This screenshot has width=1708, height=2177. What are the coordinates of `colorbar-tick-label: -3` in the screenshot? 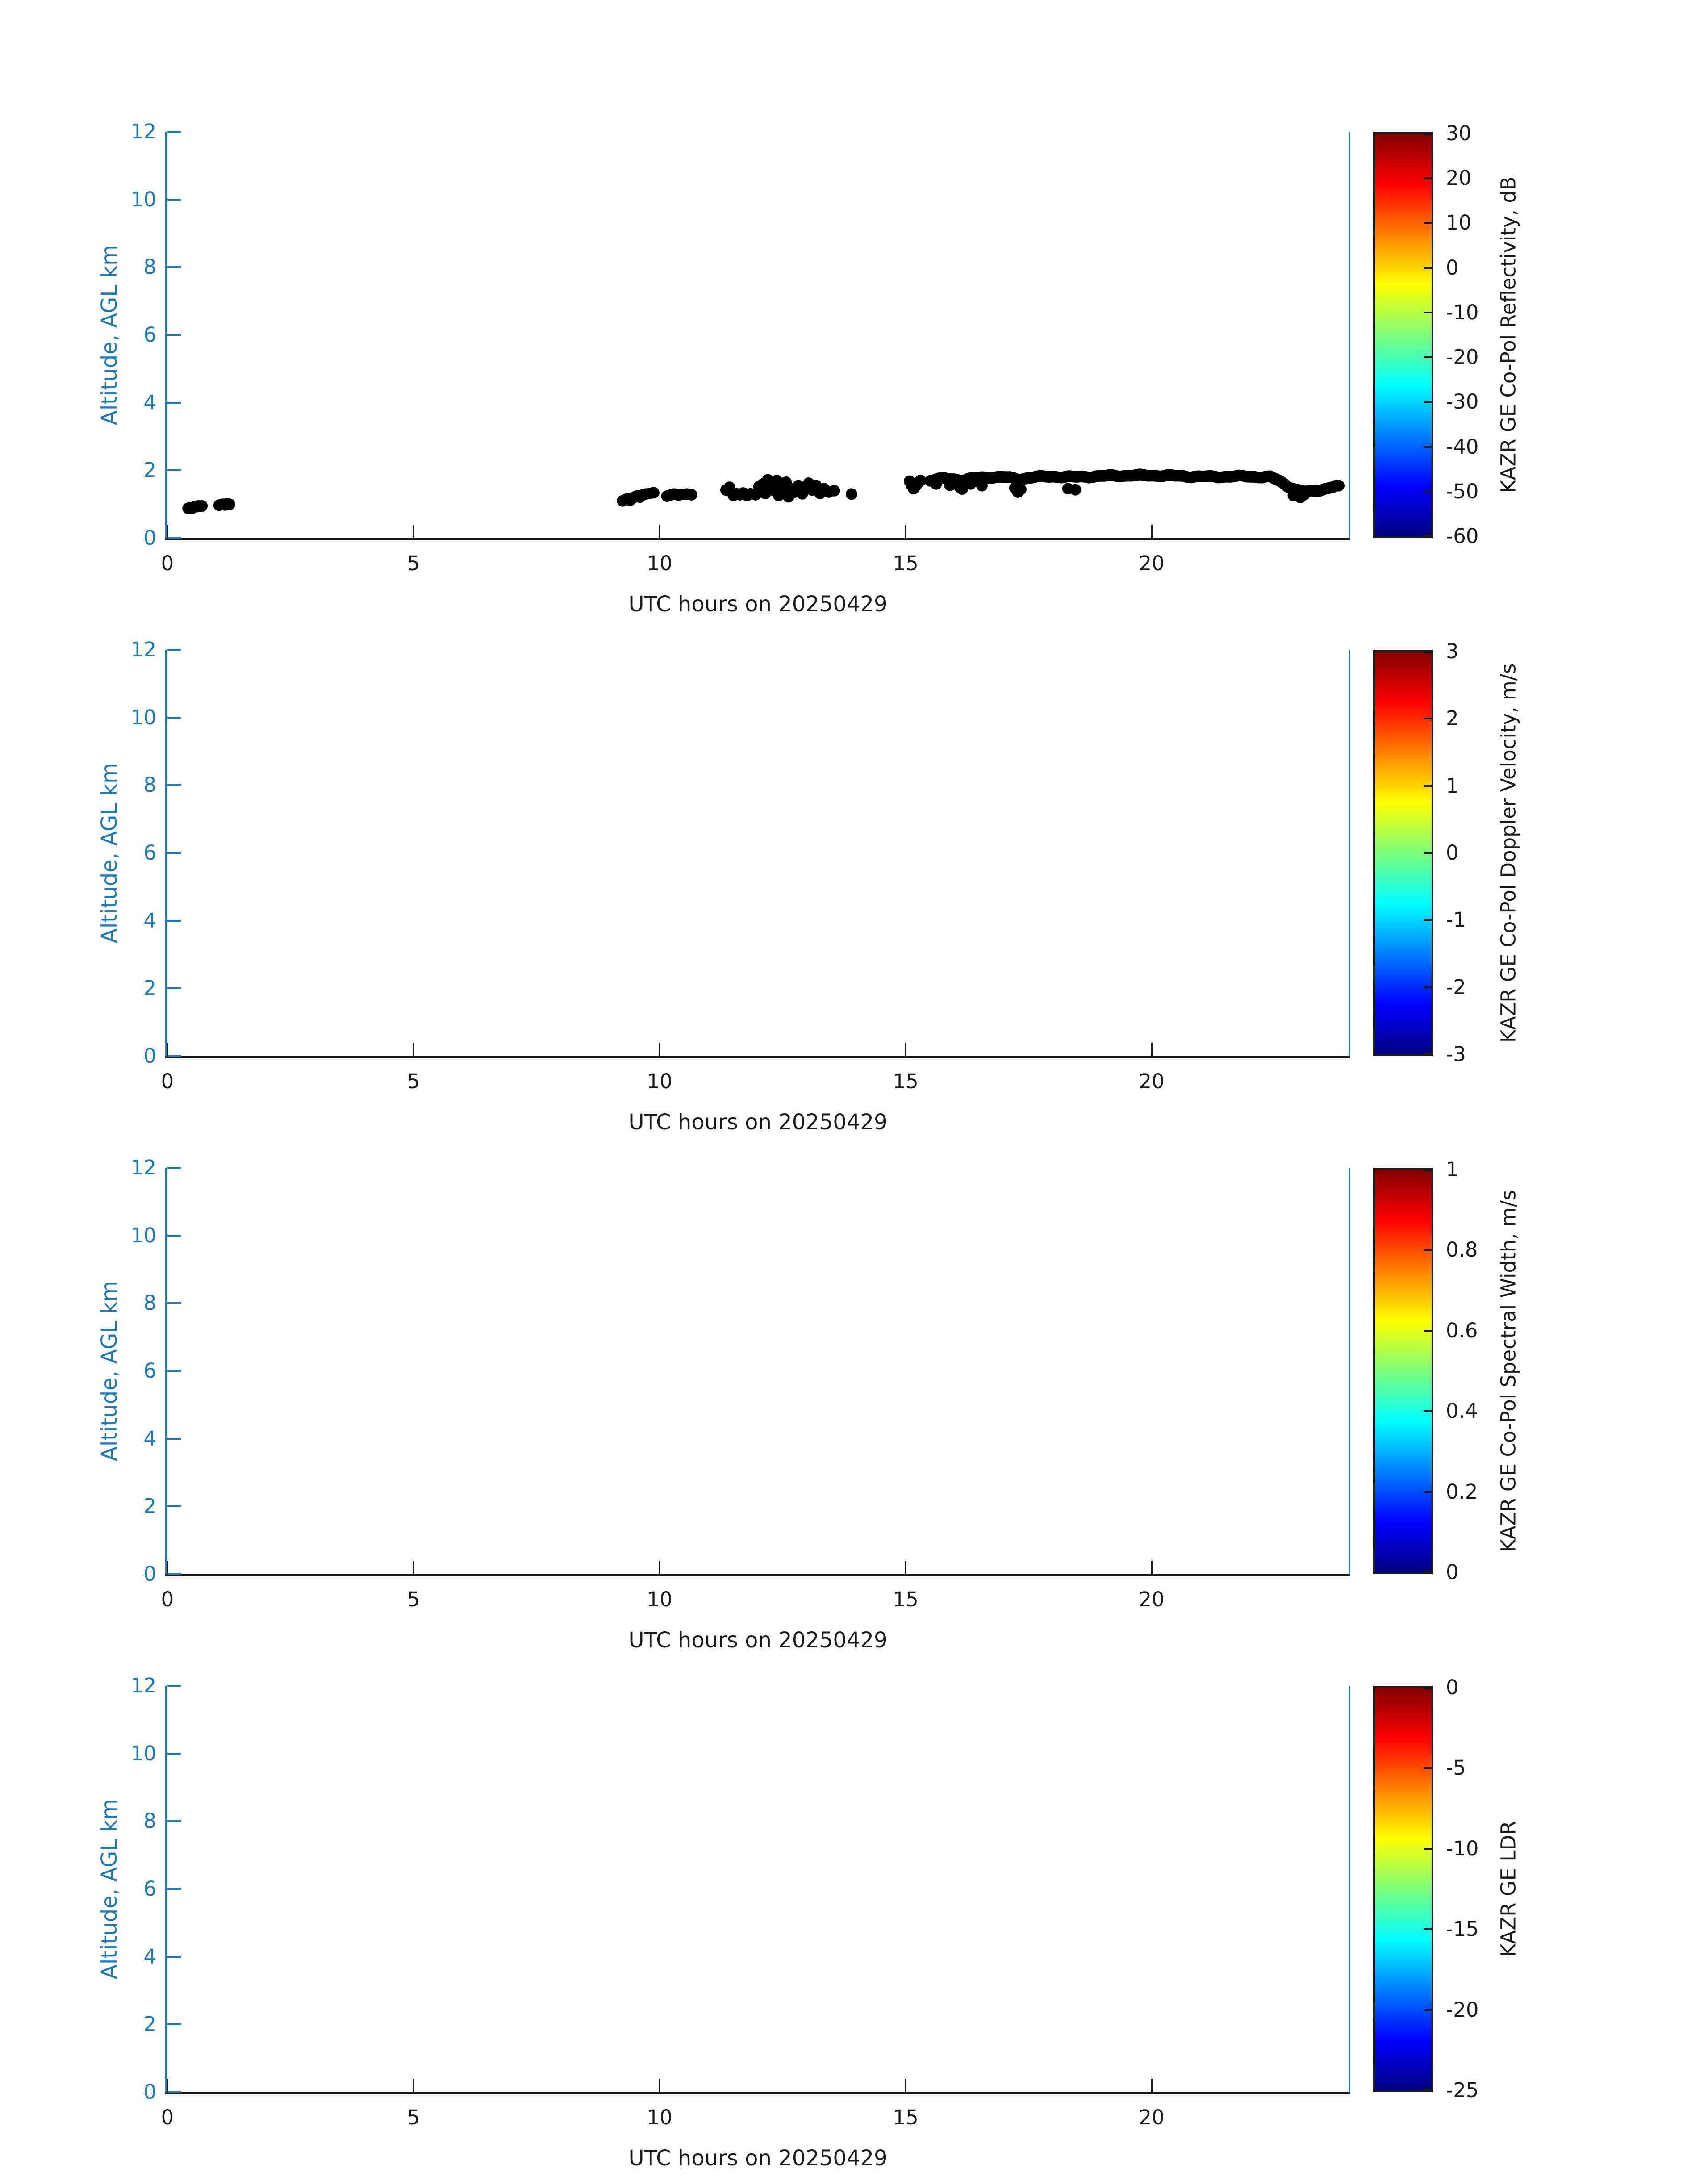 It's located at (1456, 1054).